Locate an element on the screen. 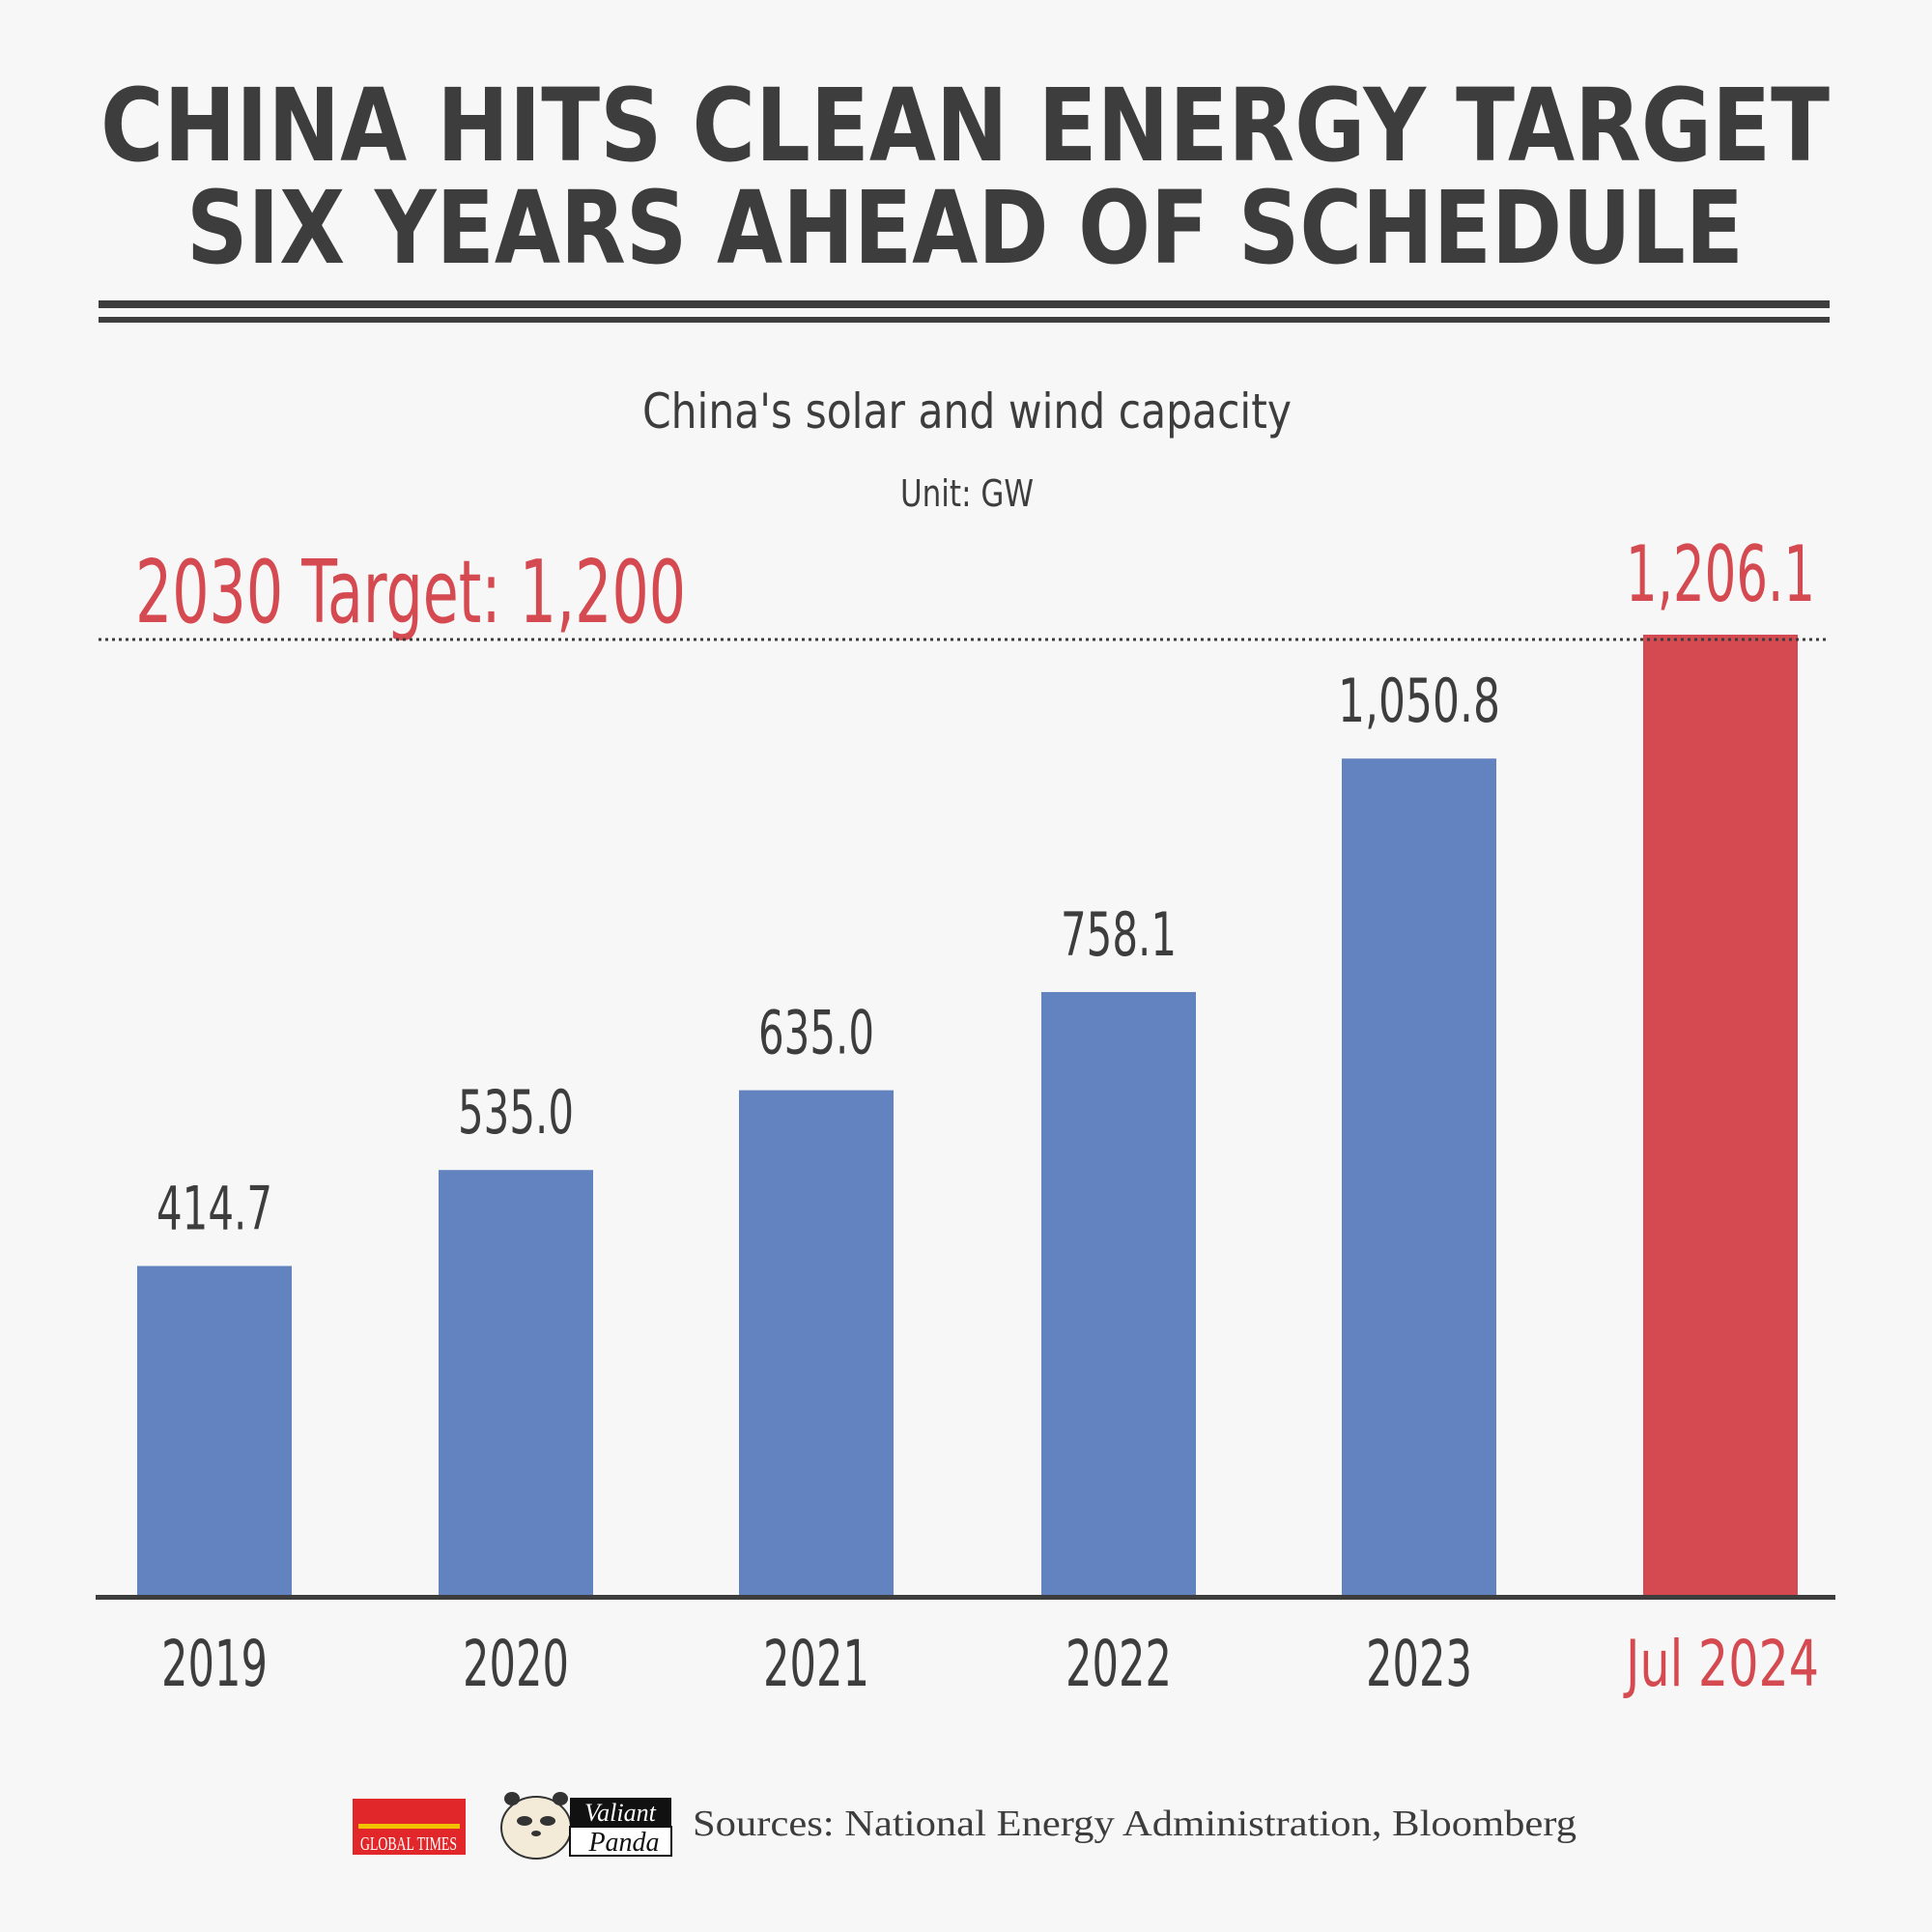 The height and width of the screenshot is (1932, 1932). category-label: Jul 2024 is located at coordinates (1721, 1664).